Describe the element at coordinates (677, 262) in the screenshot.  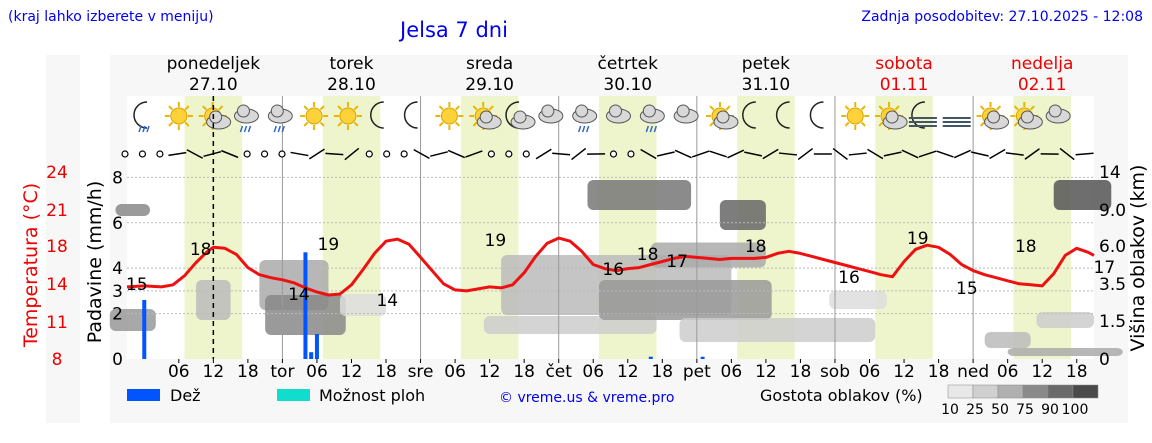
I see `temperature-label: 17` at that location.